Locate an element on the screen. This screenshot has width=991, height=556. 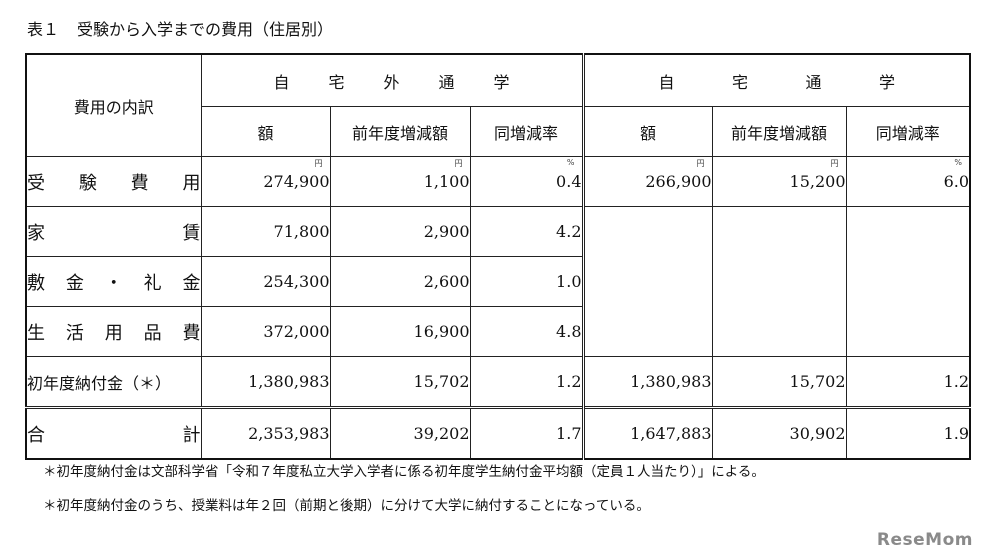
label-char: 家 is located at coordinates (36, 233).